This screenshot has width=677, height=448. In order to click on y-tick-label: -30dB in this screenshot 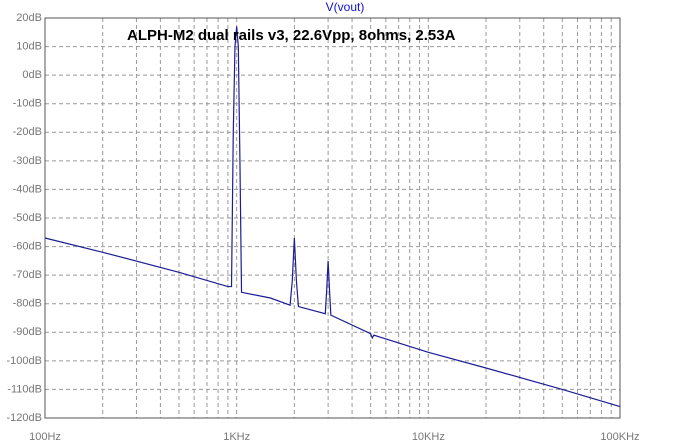, I will do `click(27, 161)`.